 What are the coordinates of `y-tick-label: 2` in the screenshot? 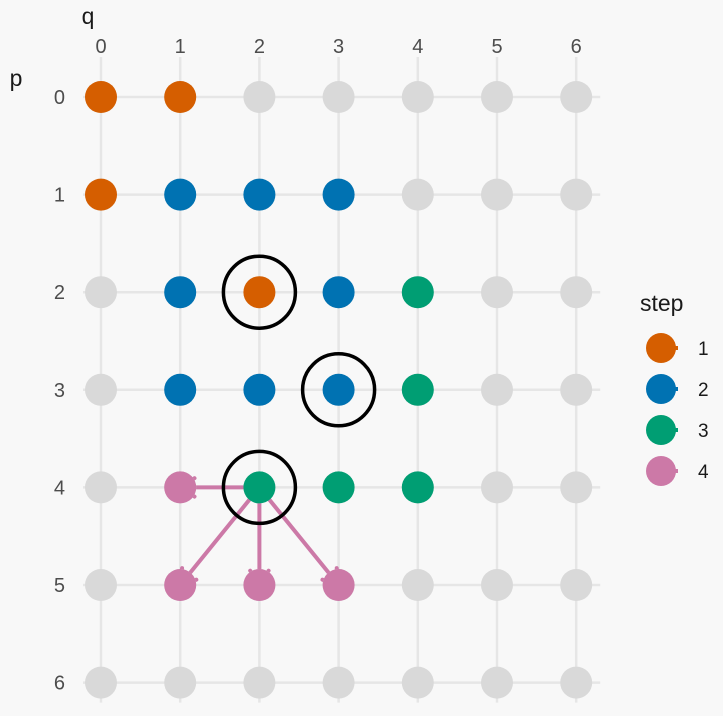 It's located at (59, 293).